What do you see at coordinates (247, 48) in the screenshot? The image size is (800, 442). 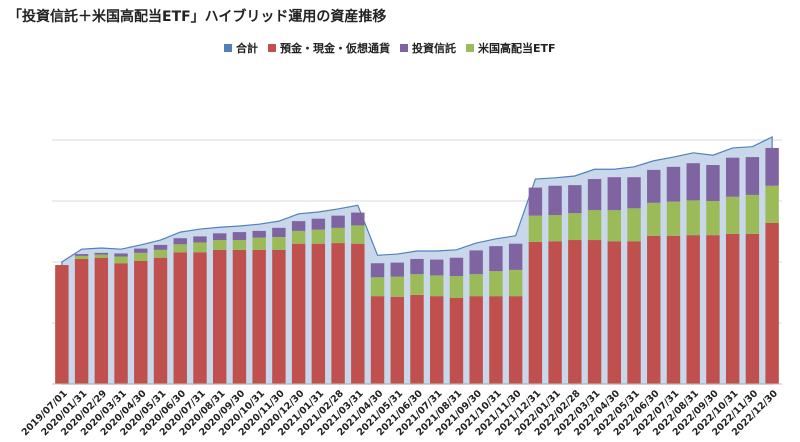 I see `legend-label: 合計` at bounding box center [247, 48].